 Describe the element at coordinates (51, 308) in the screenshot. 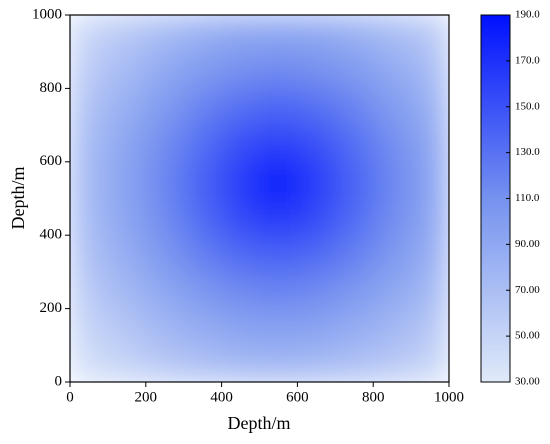

I see `y-tick-label: 200` at that location.